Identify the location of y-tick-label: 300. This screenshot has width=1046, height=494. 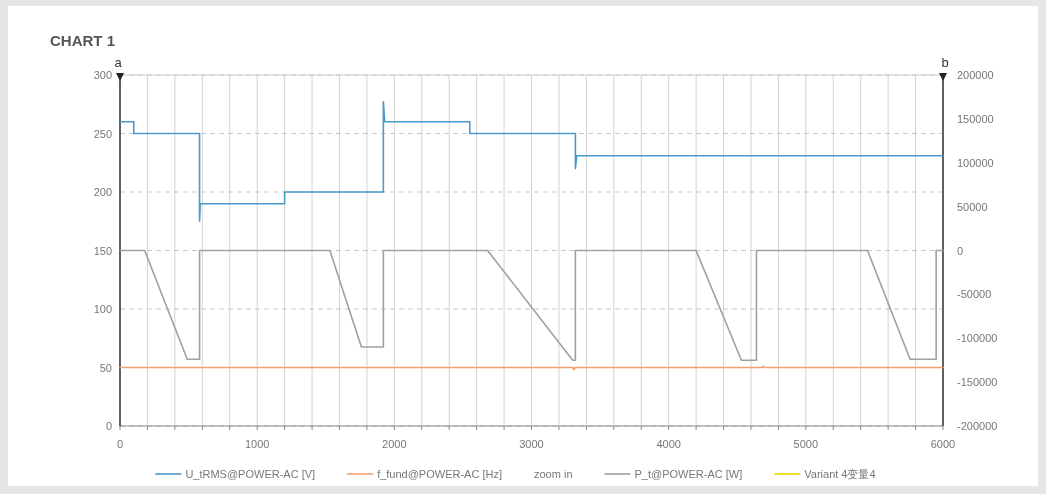
(102, 75).